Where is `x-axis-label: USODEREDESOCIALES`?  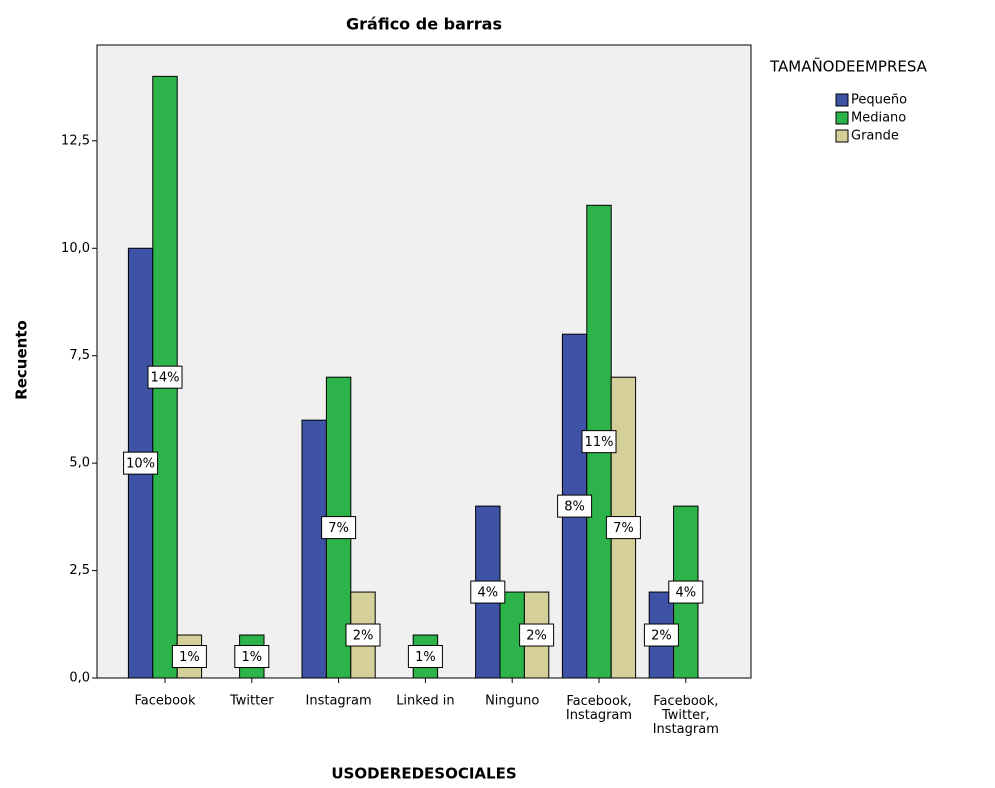
x-axis-label: USODEREDESOCIALES is located at coordinates (423, 774).